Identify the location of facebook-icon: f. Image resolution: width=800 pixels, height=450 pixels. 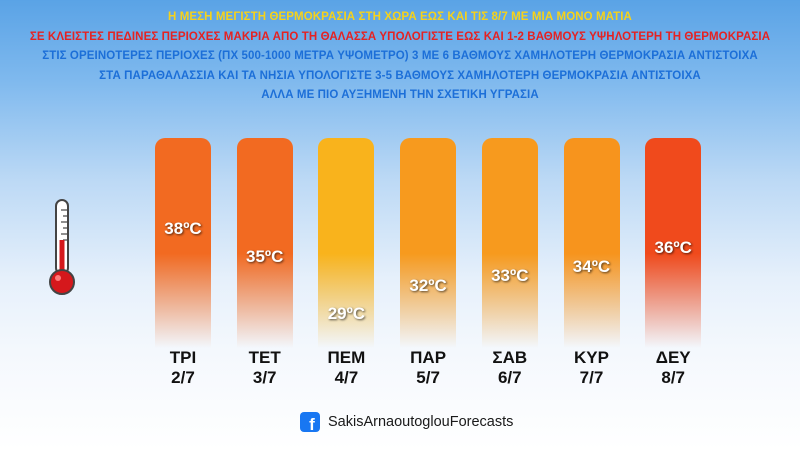
(310, 422).